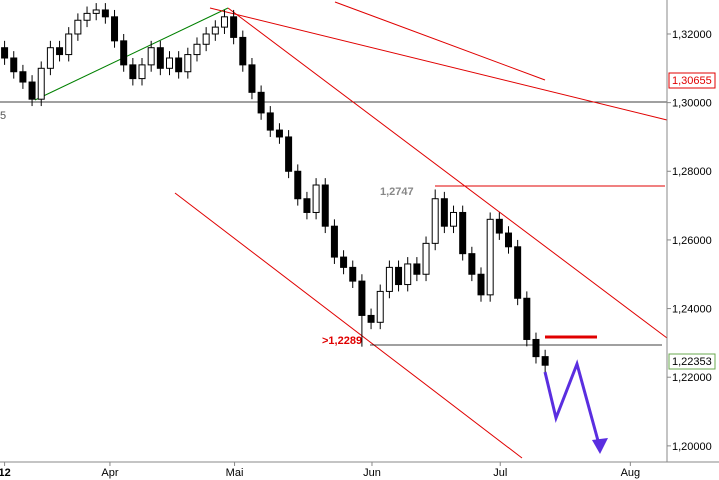  I want to click on projection-arrow, so click(600, 446).